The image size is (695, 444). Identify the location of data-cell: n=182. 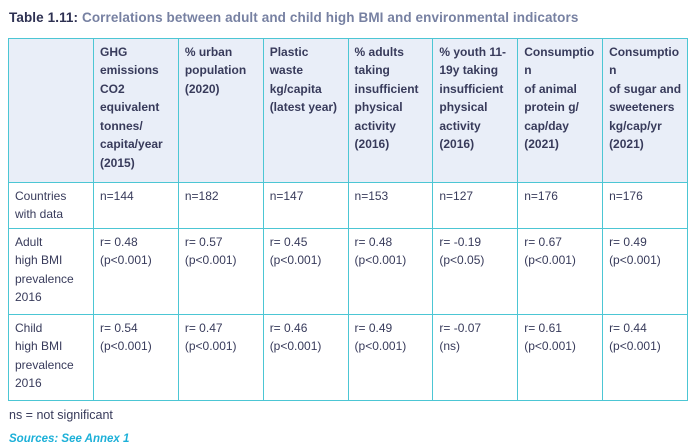
(220, 205).